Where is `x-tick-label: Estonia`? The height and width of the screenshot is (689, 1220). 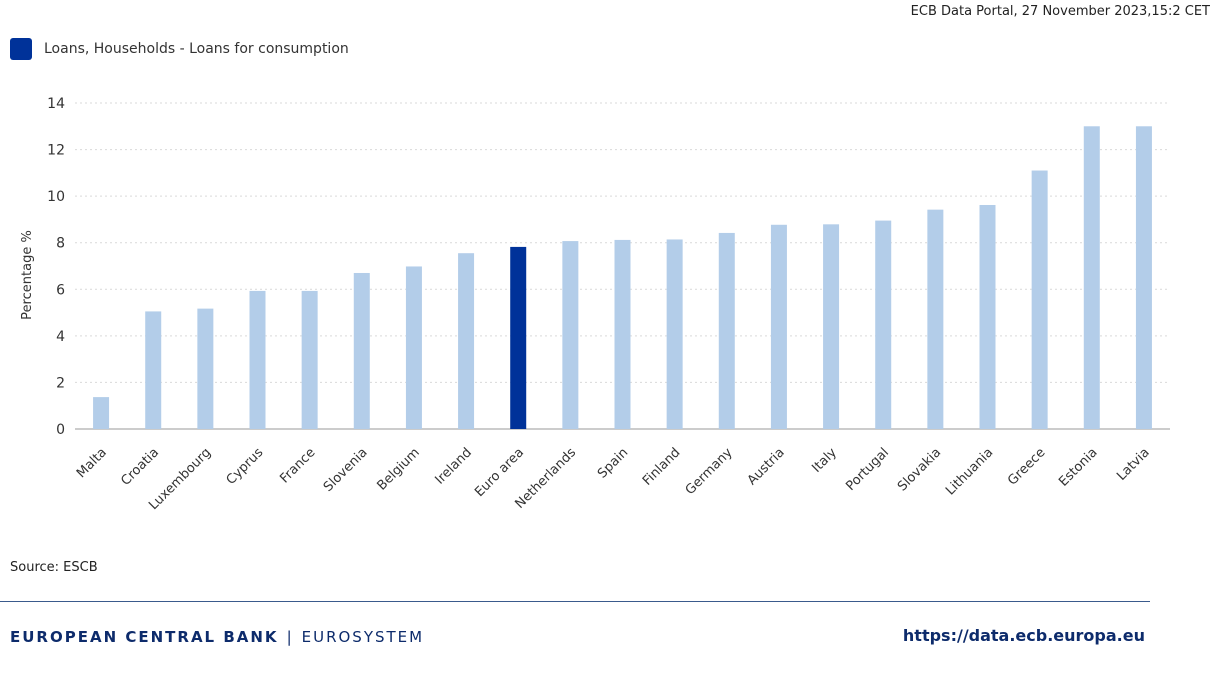 x-tick-label: Estonia is located at coordinates (1078, 467).